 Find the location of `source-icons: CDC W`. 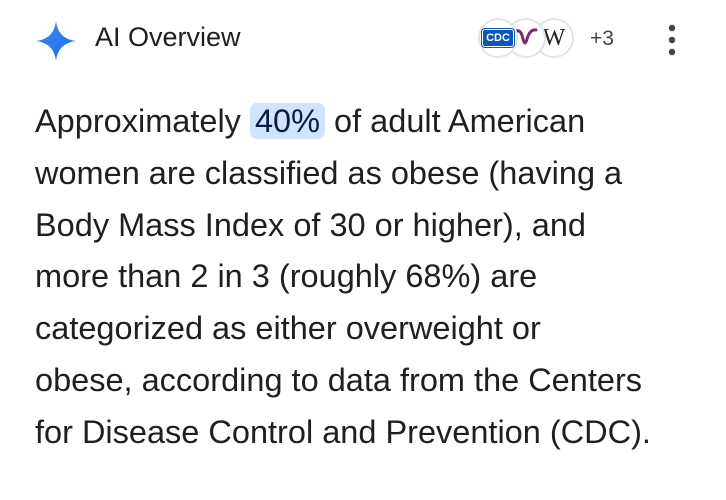

source-icons: CDC W is located at coordinates (538, 40).